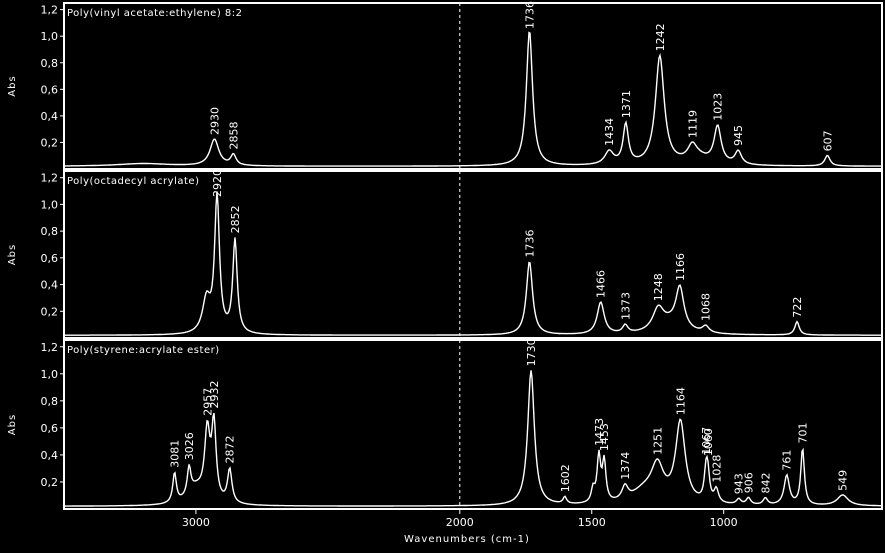 The width and height of the screenshot is (885, 553). What do you see at coordinates (658, 287) in the screenshot?
I see `peak-label-1248: 1248` at bounding box center [658, 287].